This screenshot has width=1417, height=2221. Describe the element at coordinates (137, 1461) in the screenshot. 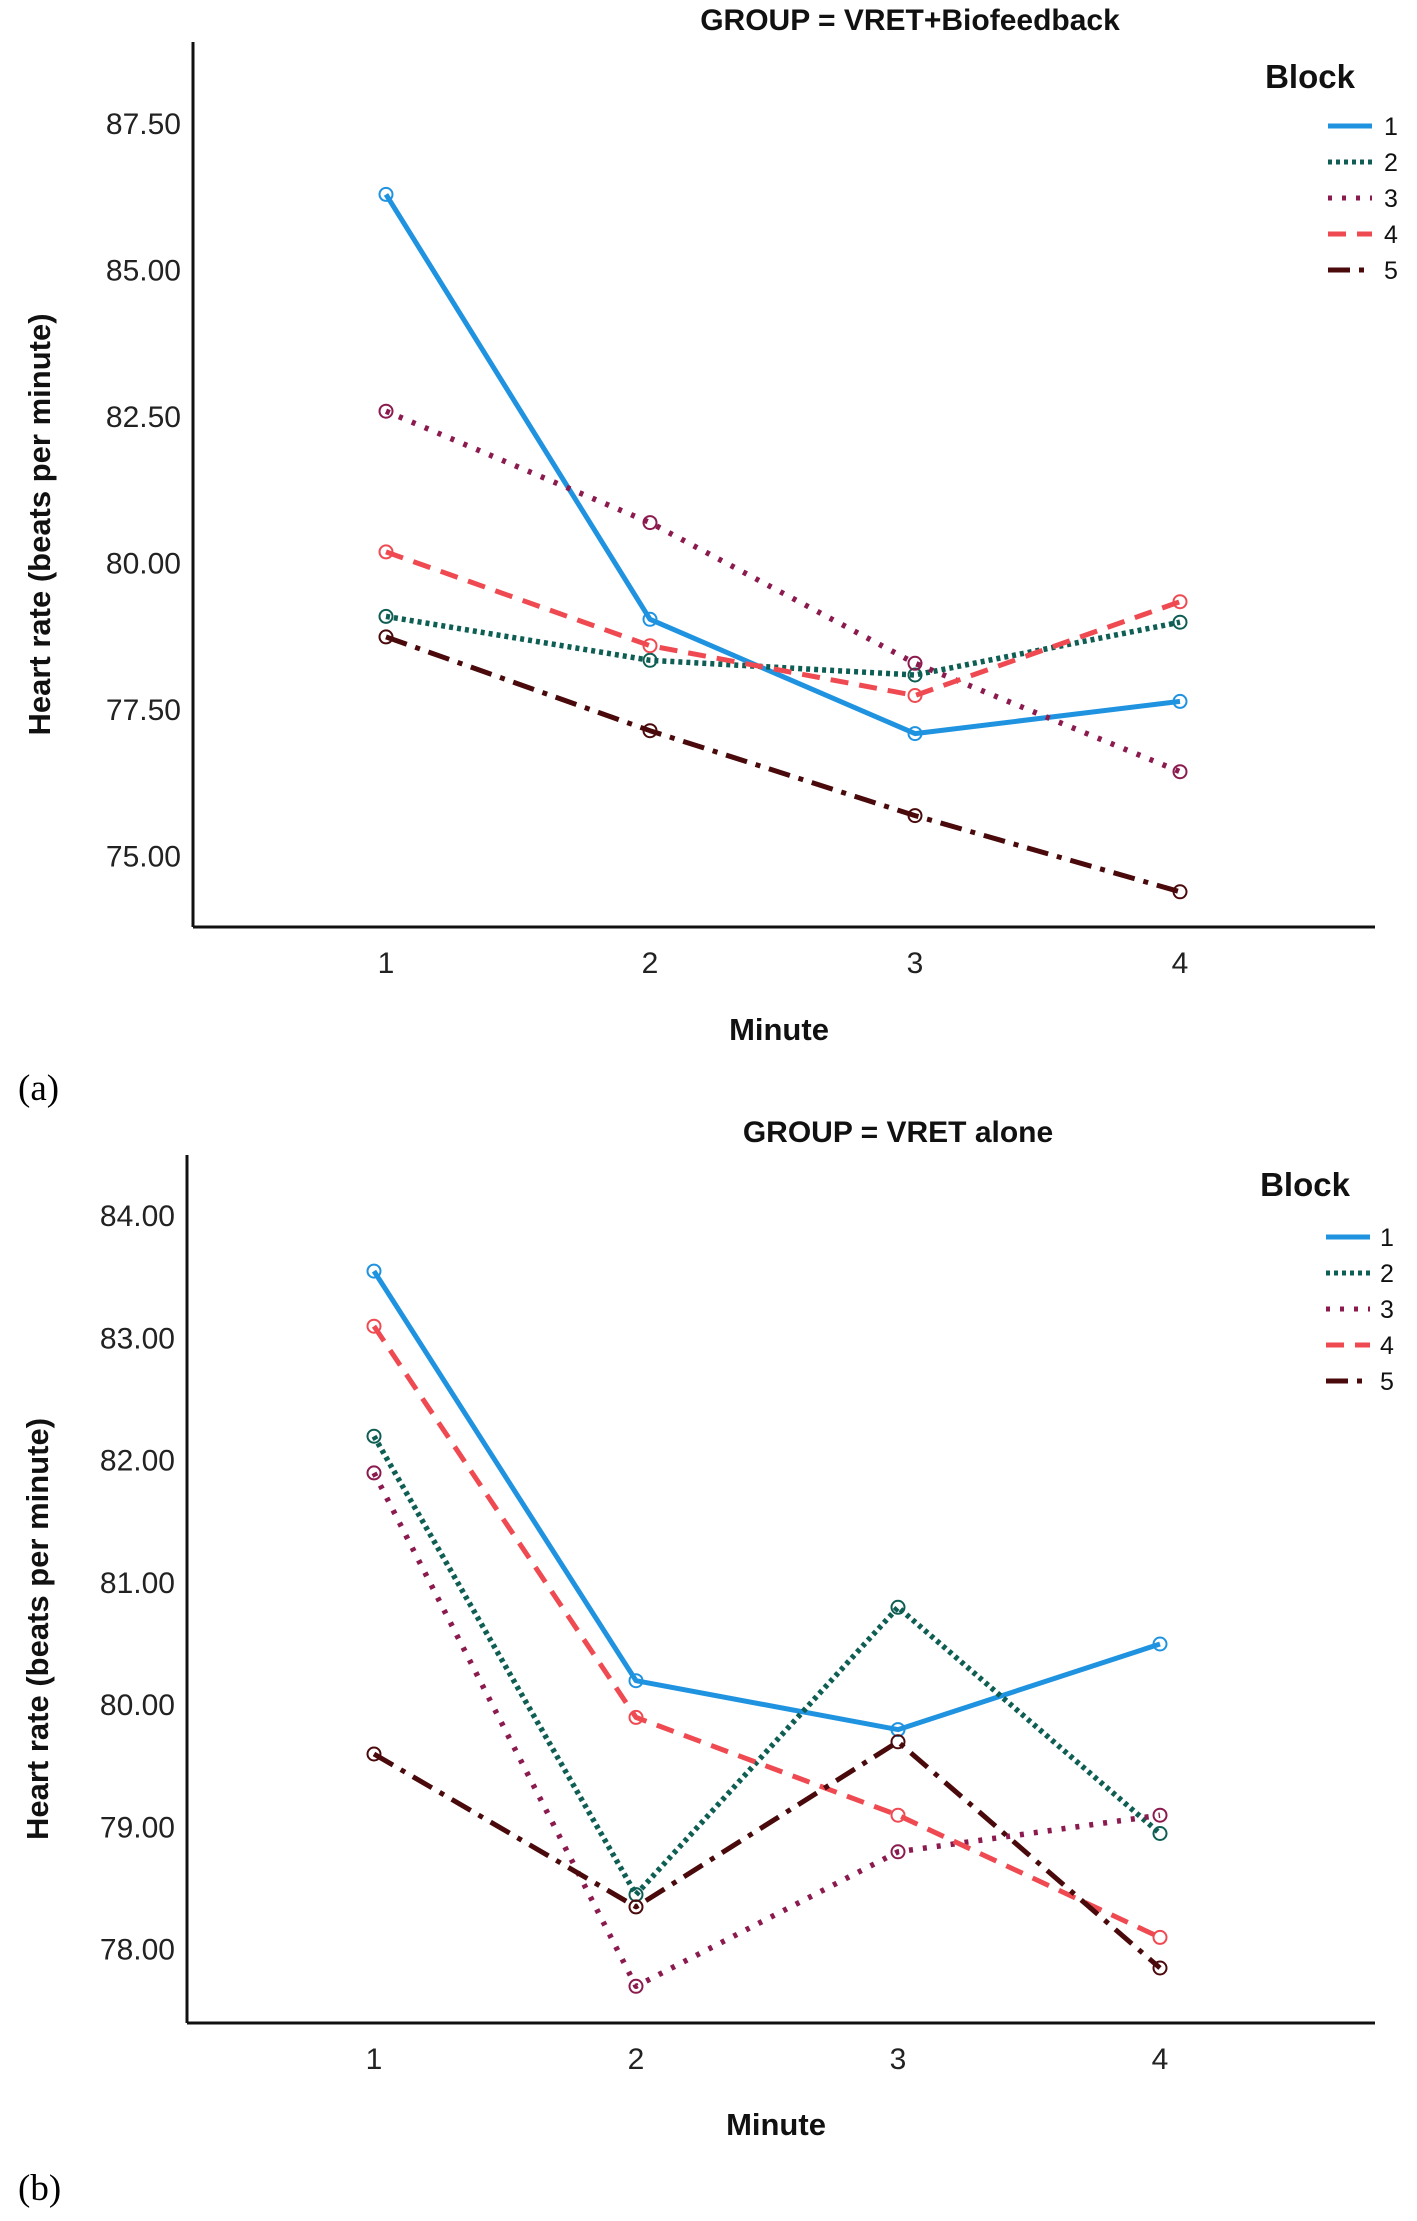

I see `y-tick-label: 82.00` at that location.